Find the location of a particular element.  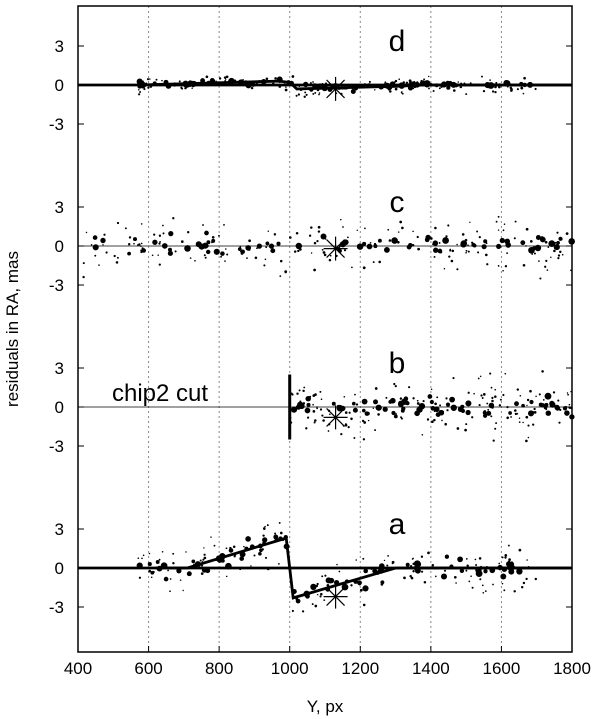

star-marker is located at coordinates (335, 248).